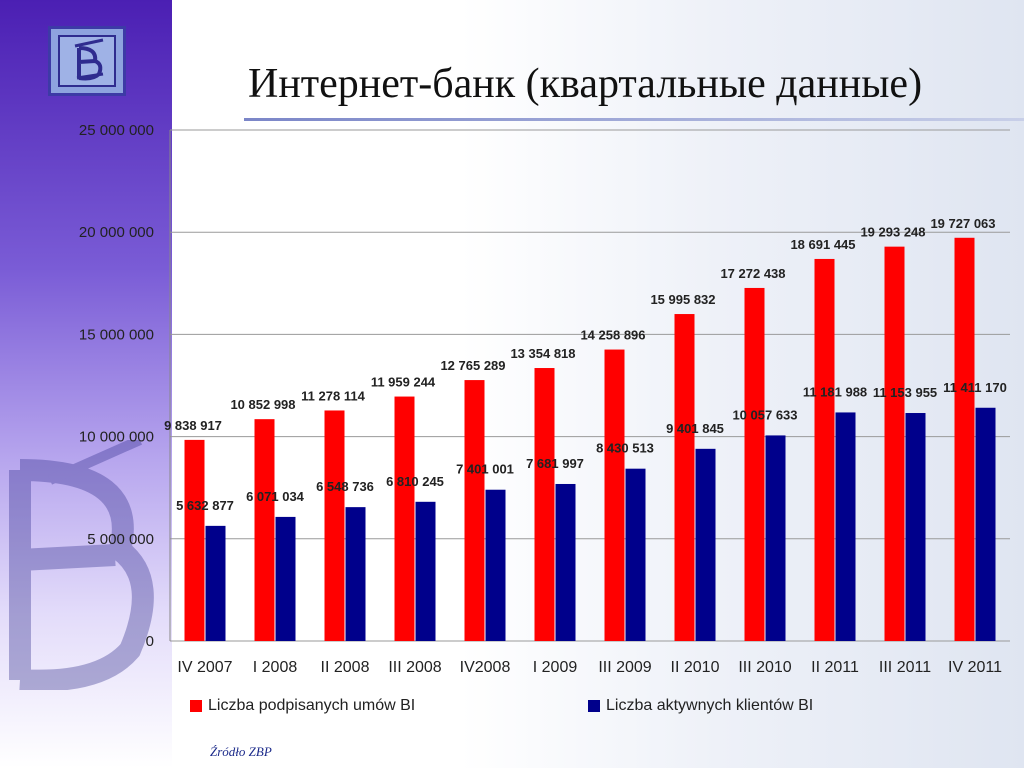 The width and height of the screenshot is (1024, 768). I want to click on x-category-label: IV 2007, so click(204, 667).